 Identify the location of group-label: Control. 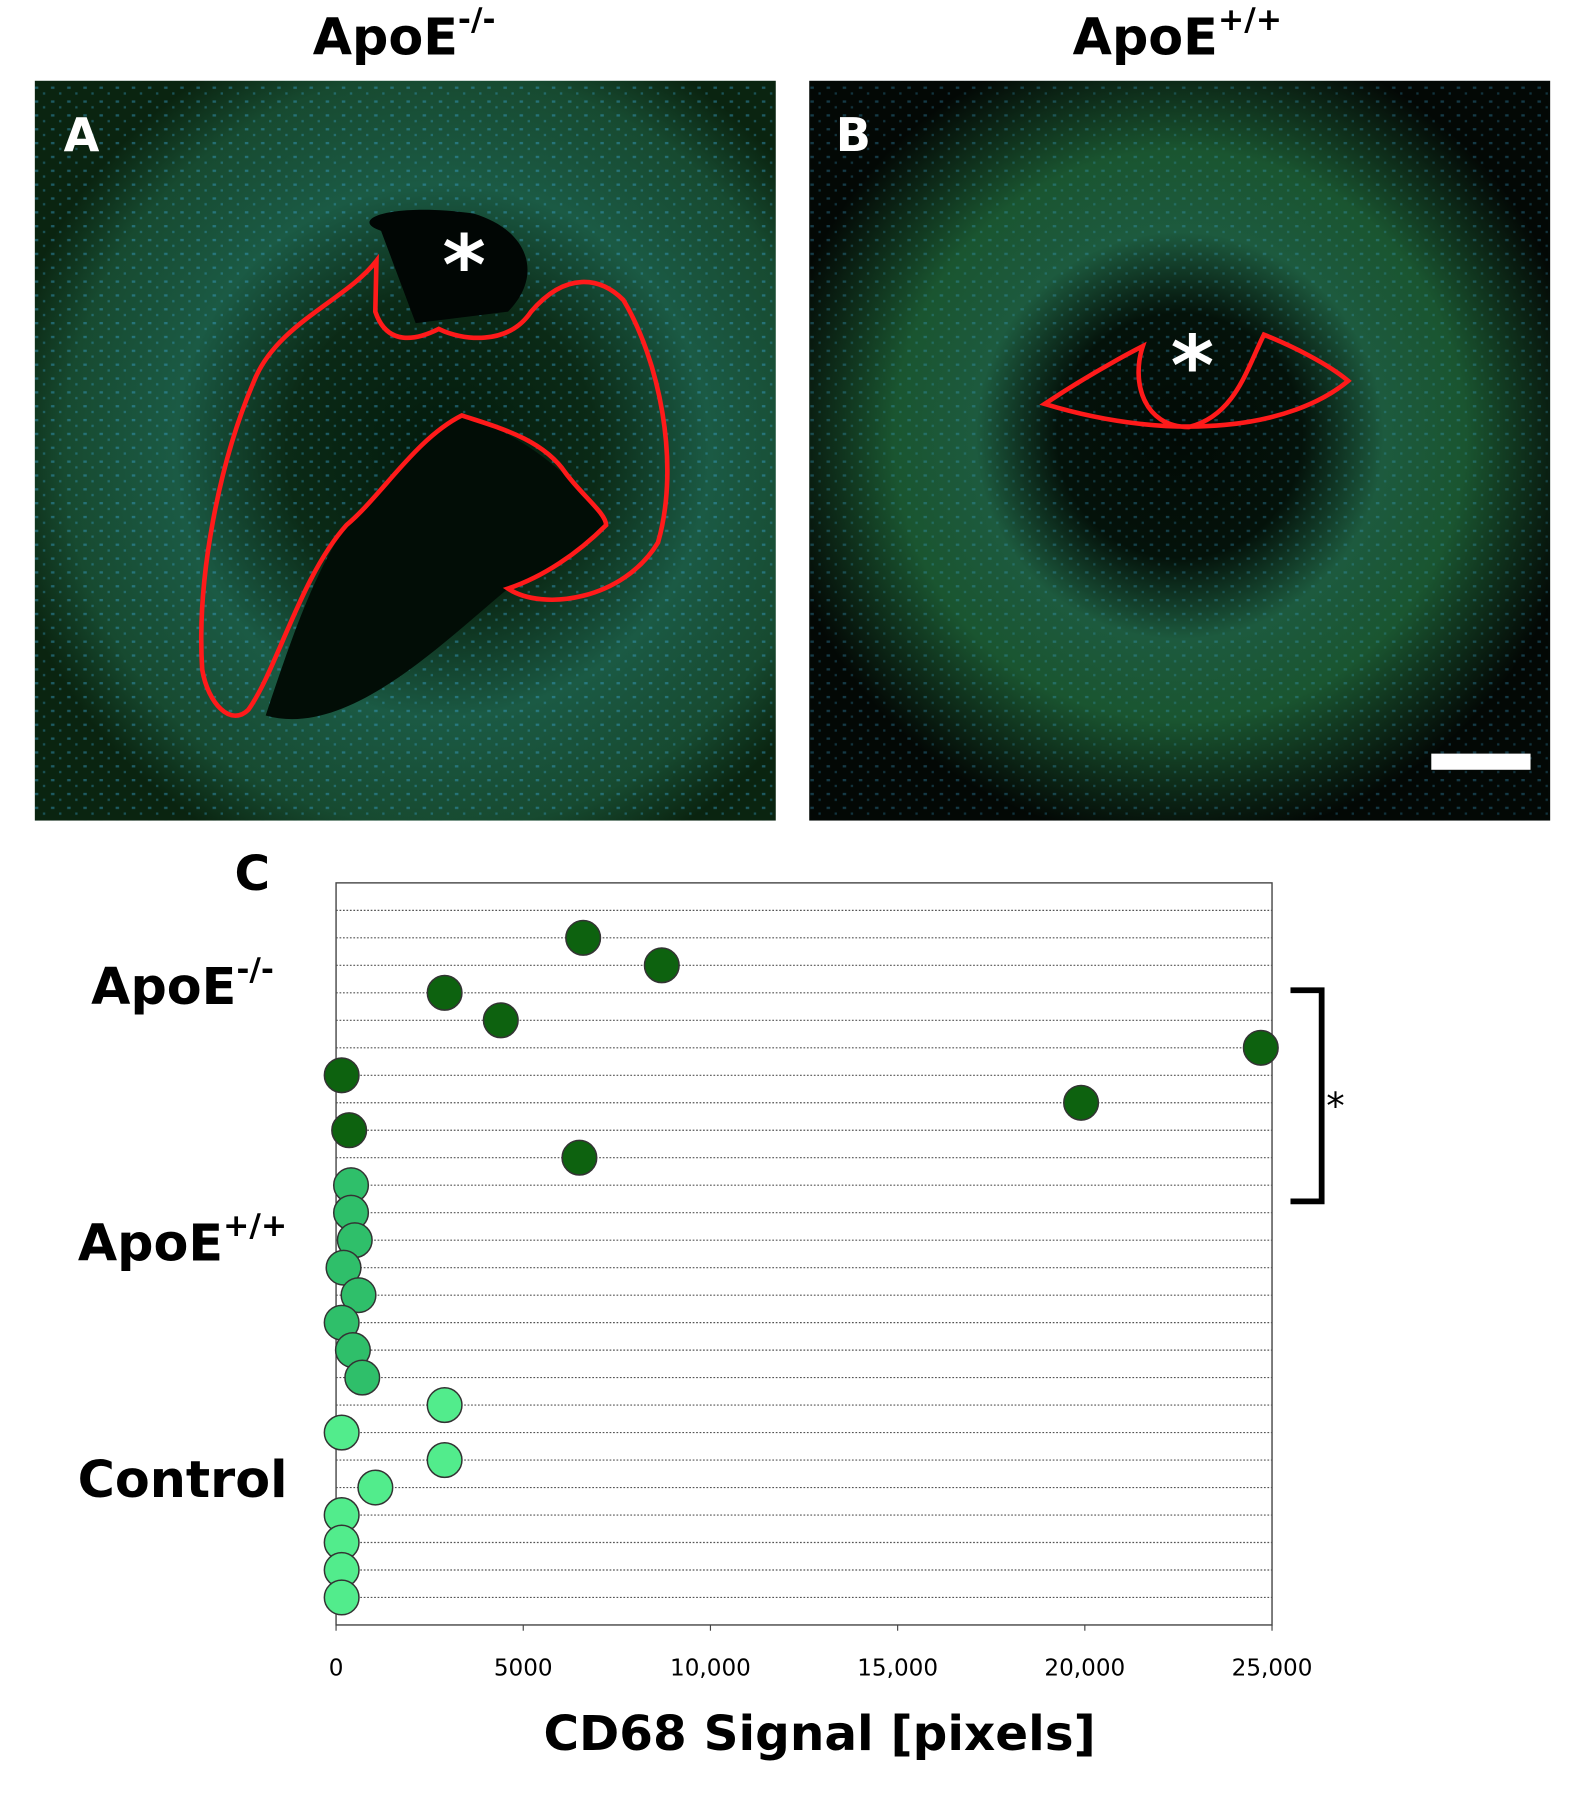
(183, 1479).